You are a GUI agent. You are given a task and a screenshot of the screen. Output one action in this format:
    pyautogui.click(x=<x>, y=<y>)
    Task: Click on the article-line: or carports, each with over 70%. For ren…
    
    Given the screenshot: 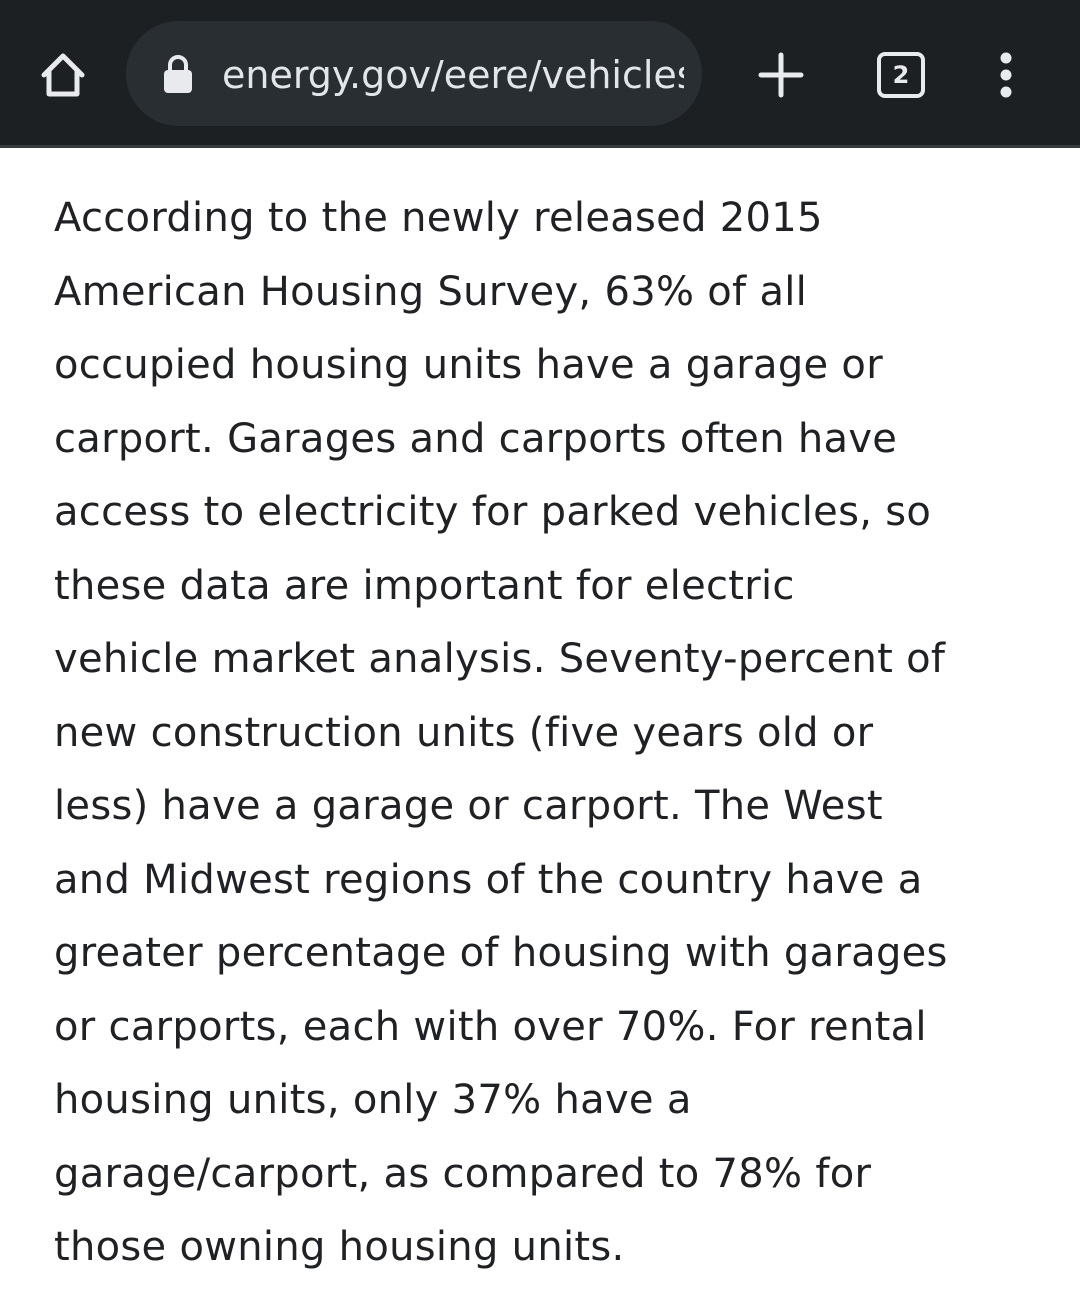 What is the action you would take?
    pyautogui.click(x=490, y=1026)
    